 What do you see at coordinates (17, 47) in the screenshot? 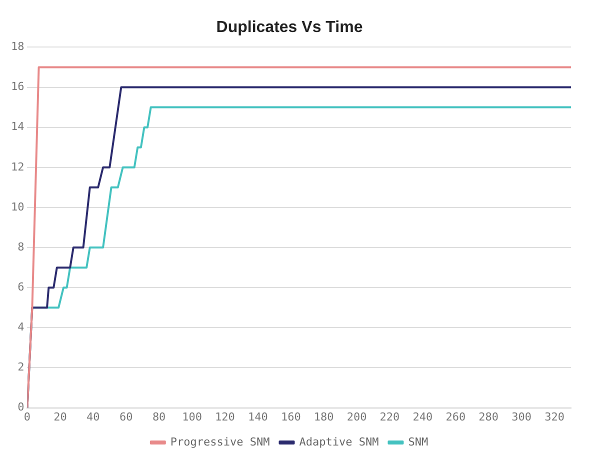
I see `y-tick-label: 18` at bounding box center [17, 47].